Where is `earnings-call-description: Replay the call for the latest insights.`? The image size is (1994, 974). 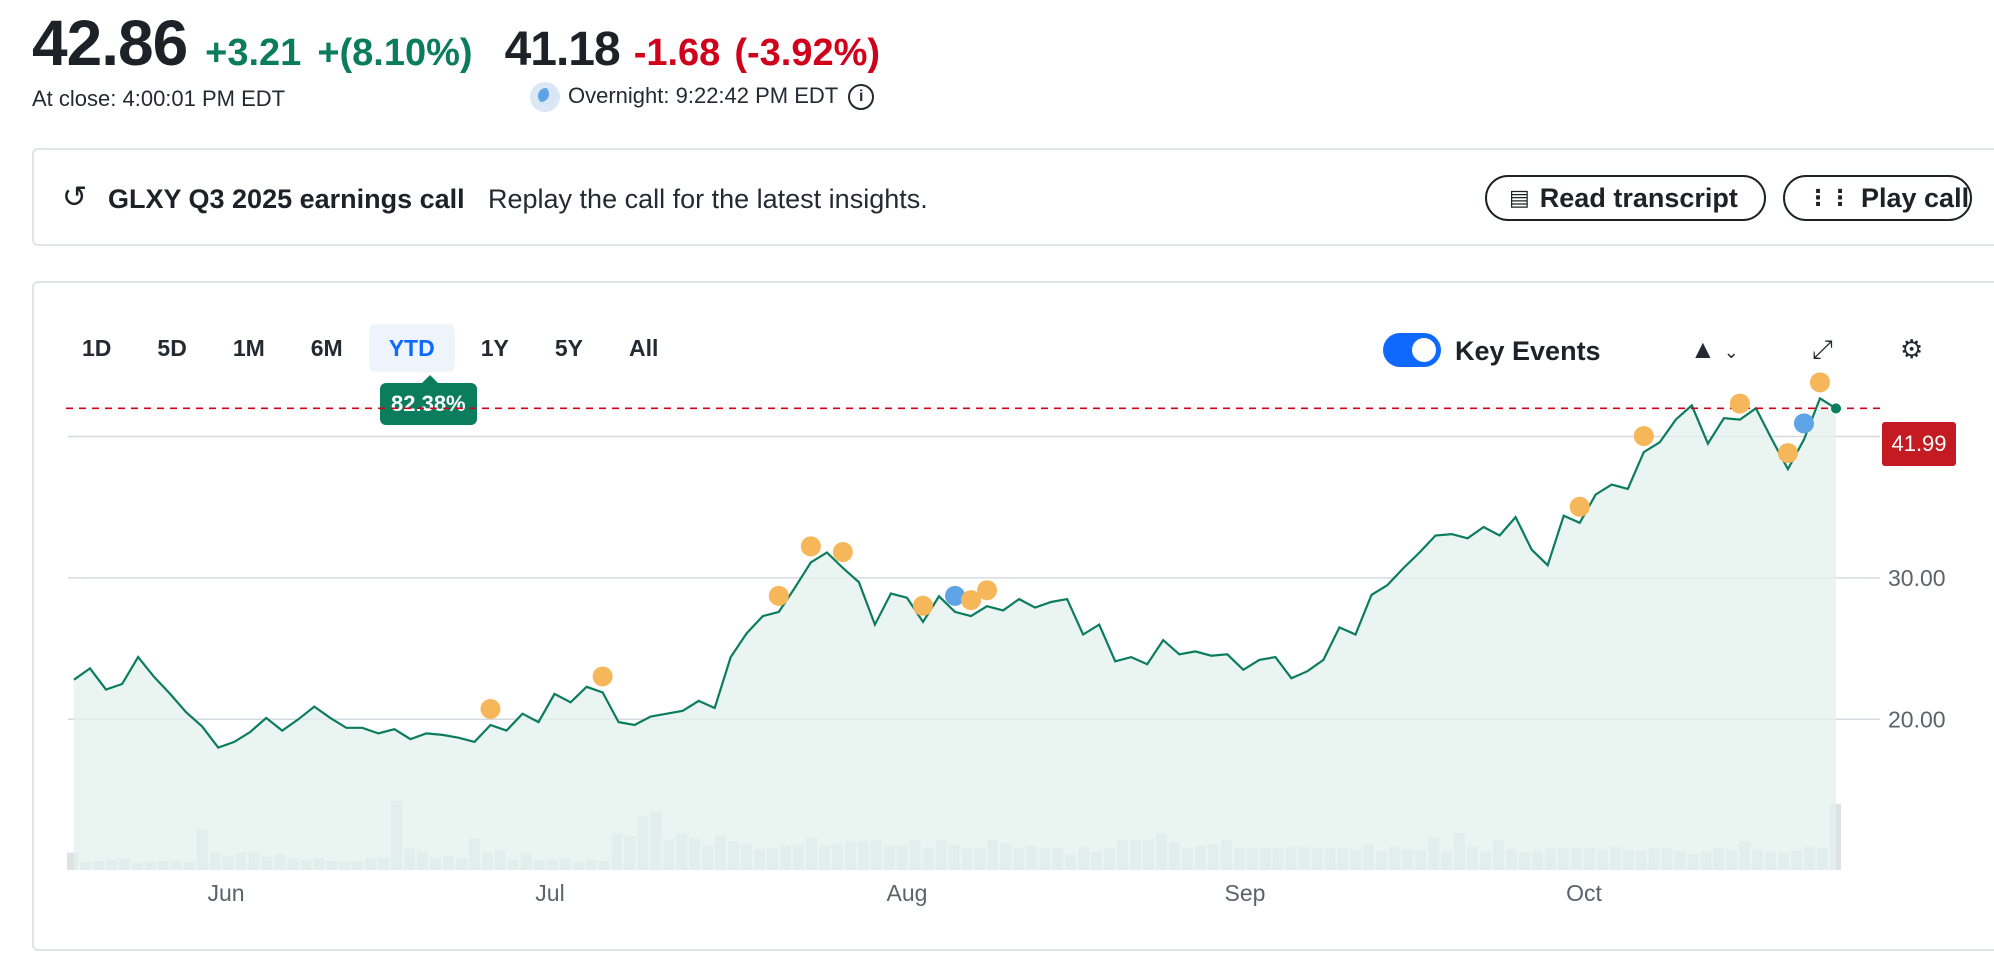 earnings-call-description: Replay the call for the latest insights. is located at coordinates (708, 199).